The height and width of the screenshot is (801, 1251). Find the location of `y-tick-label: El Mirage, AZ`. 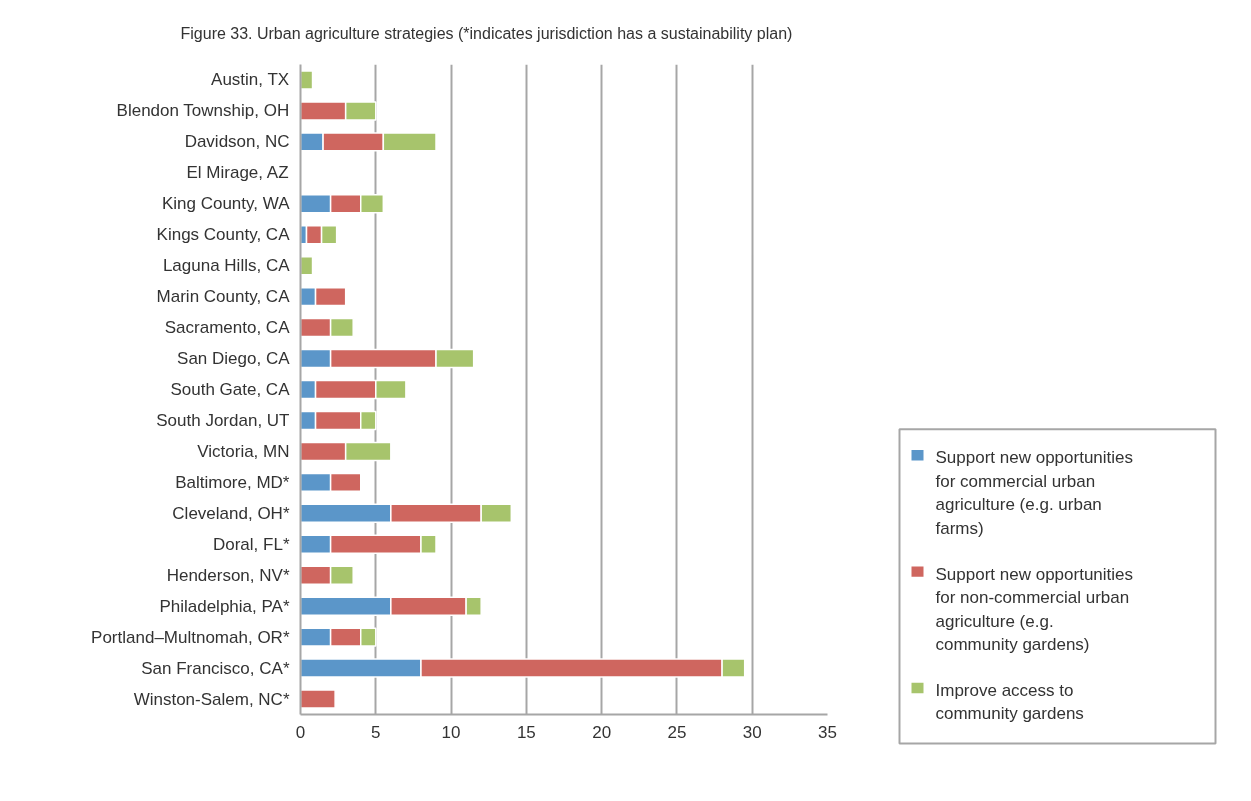

y-tick-label: El Mirage, AZ is located at coordinates (237, 173).